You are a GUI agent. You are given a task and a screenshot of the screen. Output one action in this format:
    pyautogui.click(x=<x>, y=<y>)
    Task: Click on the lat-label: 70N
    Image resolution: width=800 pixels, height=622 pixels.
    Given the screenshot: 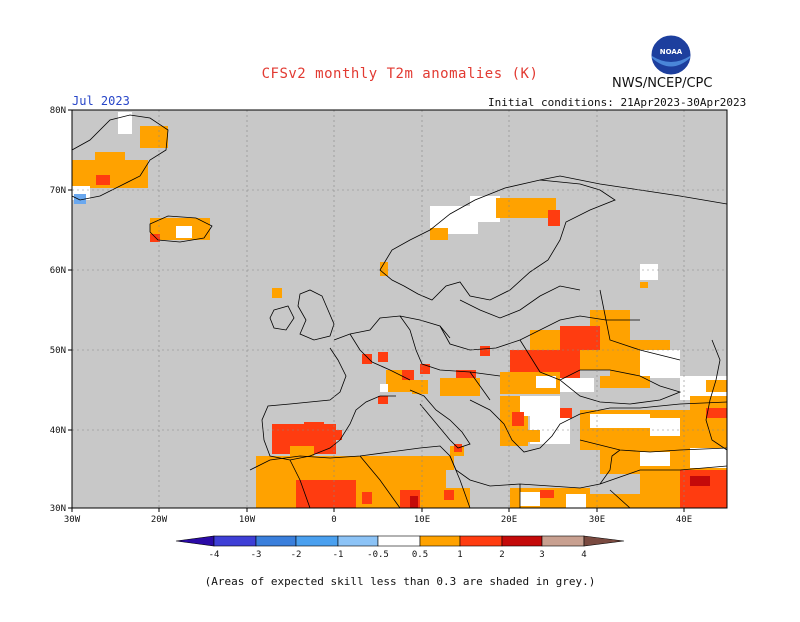 What is the action you would take?
    pyautogui.click(x=58, y=191)
    